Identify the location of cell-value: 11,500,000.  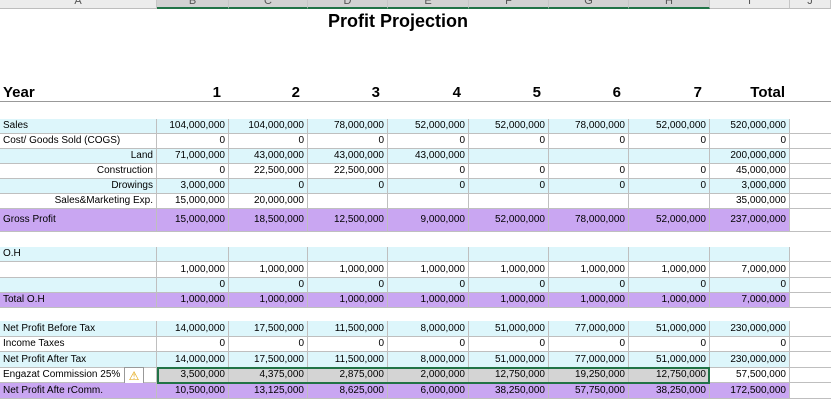
(348, 360).